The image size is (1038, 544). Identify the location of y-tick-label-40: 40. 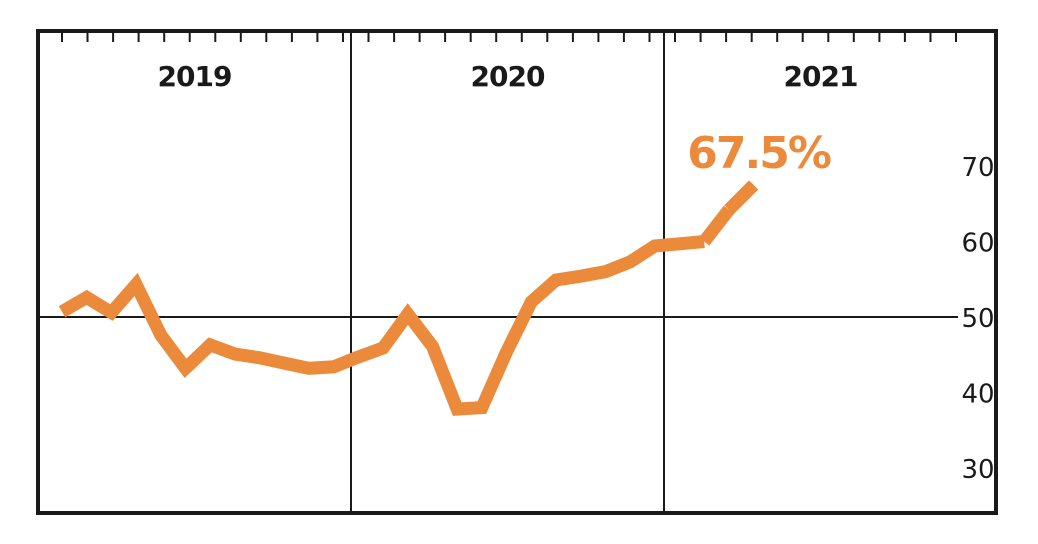
(977, 395).